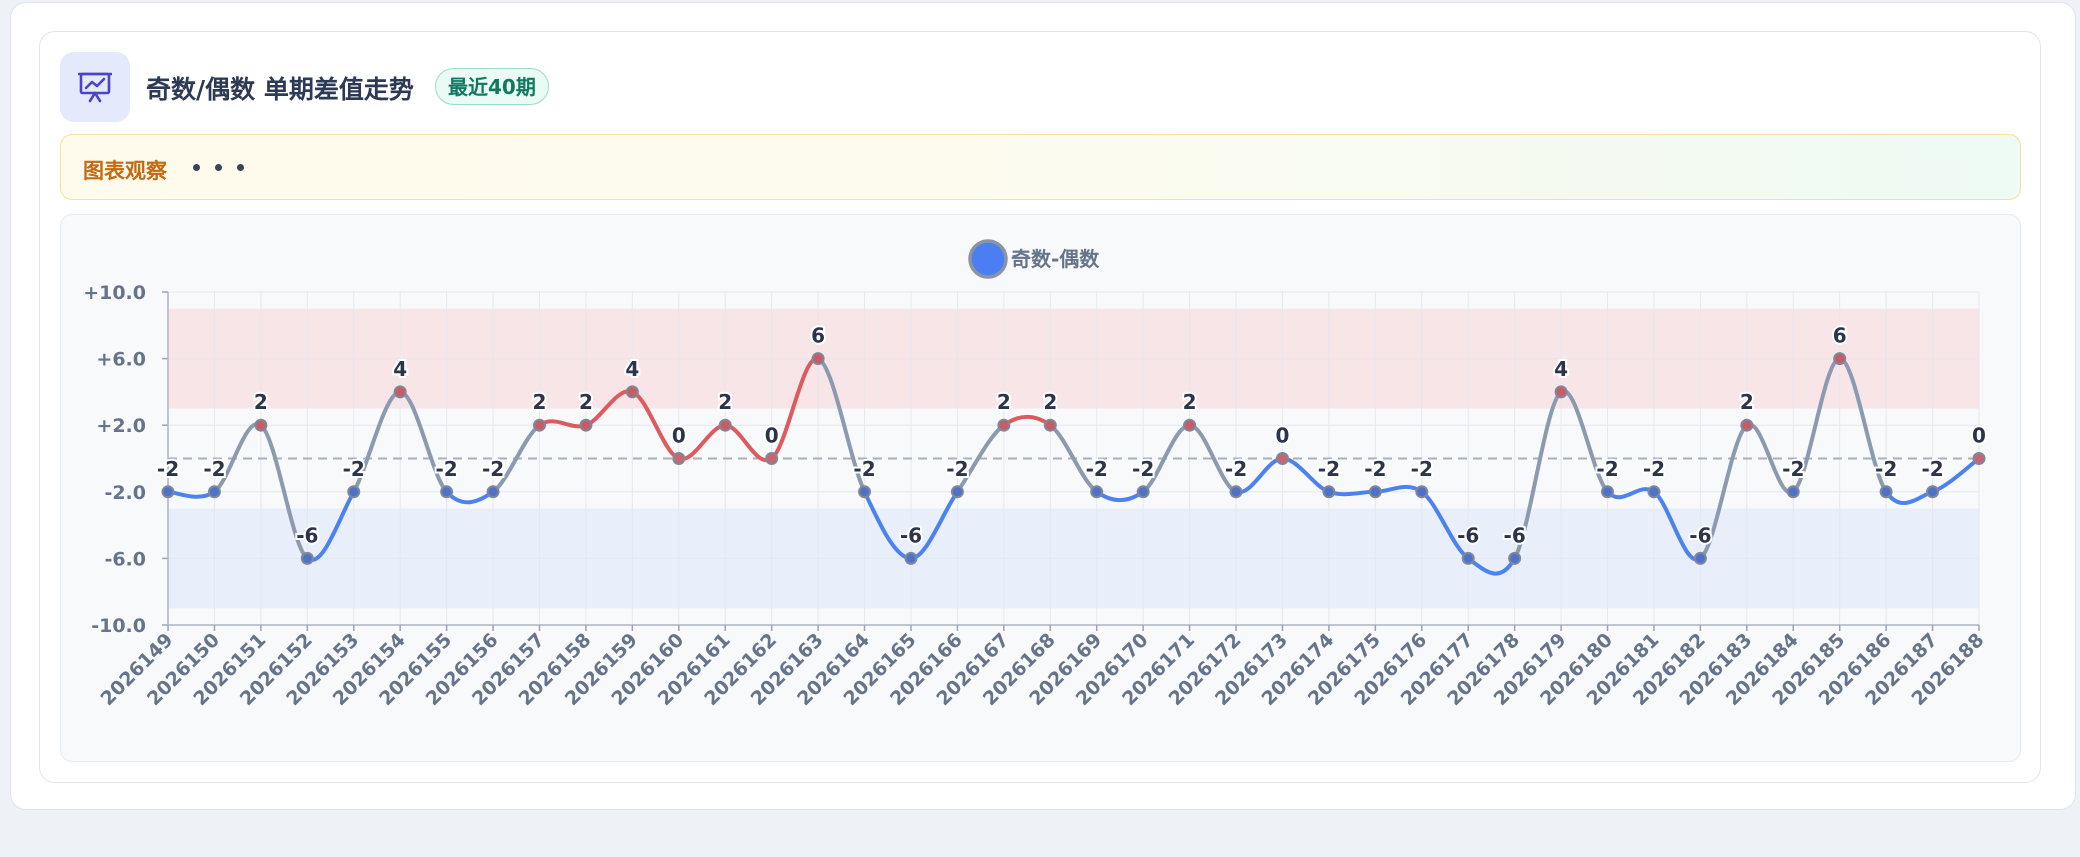  Describe the element at coordinates (125, 171) in the screenshot. I see `observation-label: 图表观察` at that location.